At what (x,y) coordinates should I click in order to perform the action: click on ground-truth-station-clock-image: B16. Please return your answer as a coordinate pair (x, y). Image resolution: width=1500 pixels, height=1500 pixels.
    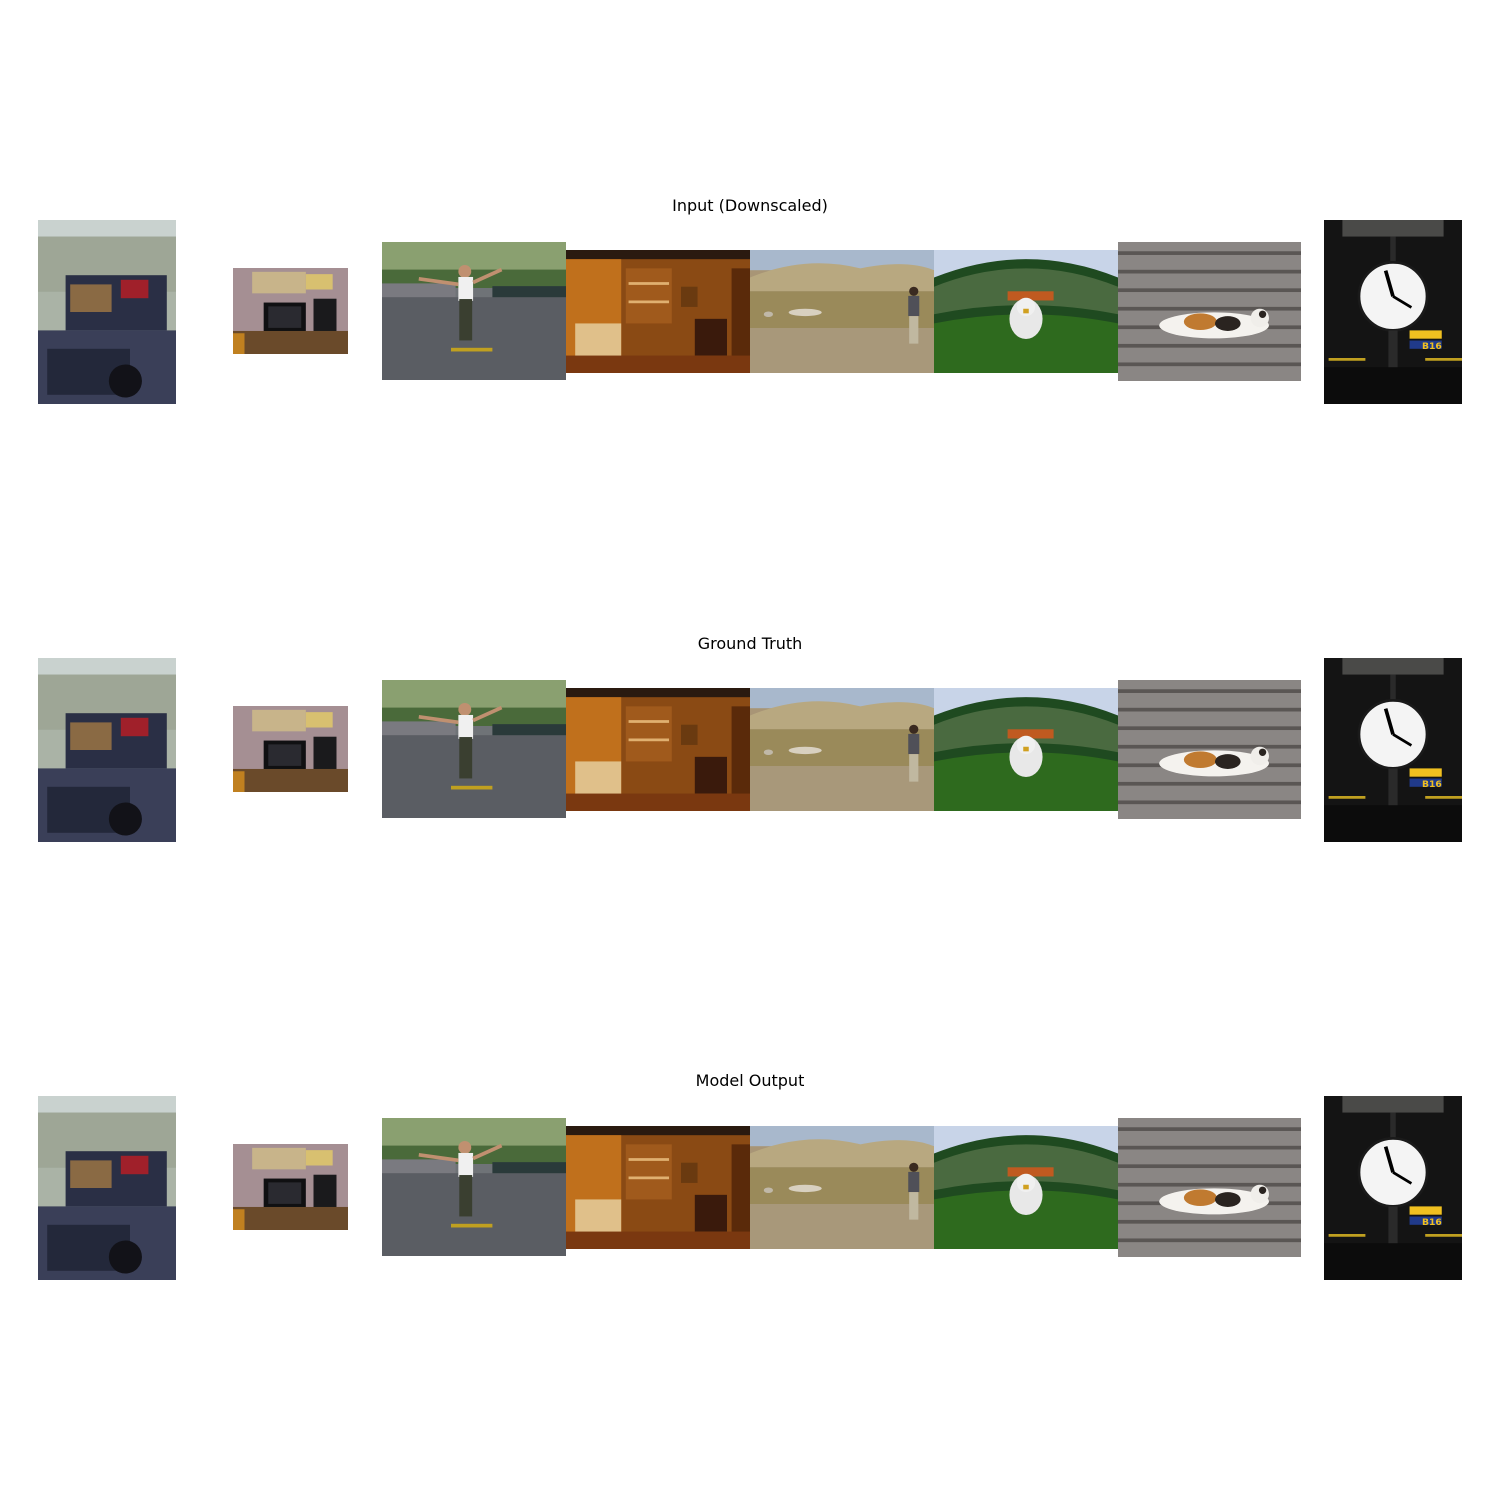
    Looking at the image, I should click on (1393, 750).